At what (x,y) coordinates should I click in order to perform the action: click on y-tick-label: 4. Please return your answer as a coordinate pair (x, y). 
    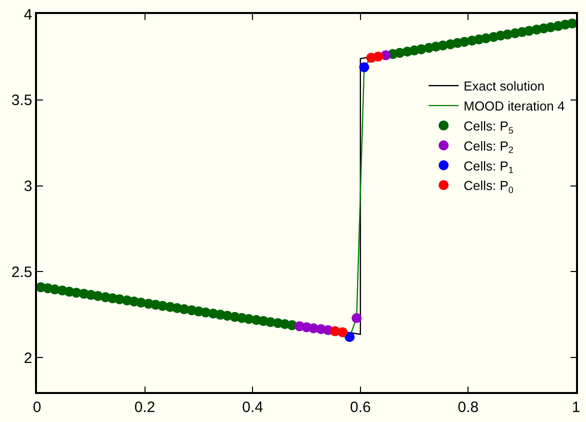
    Looking at the image, I should click on (28, 15).